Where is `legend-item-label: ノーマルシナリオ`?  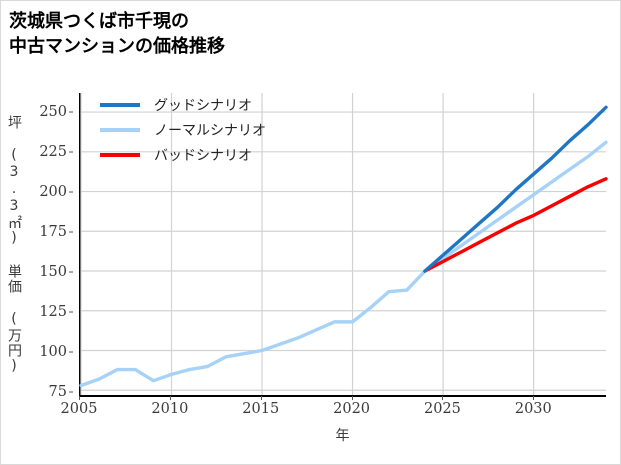 legend-item-label: ノーマルシナリオ is located at coordinates (210, 131).